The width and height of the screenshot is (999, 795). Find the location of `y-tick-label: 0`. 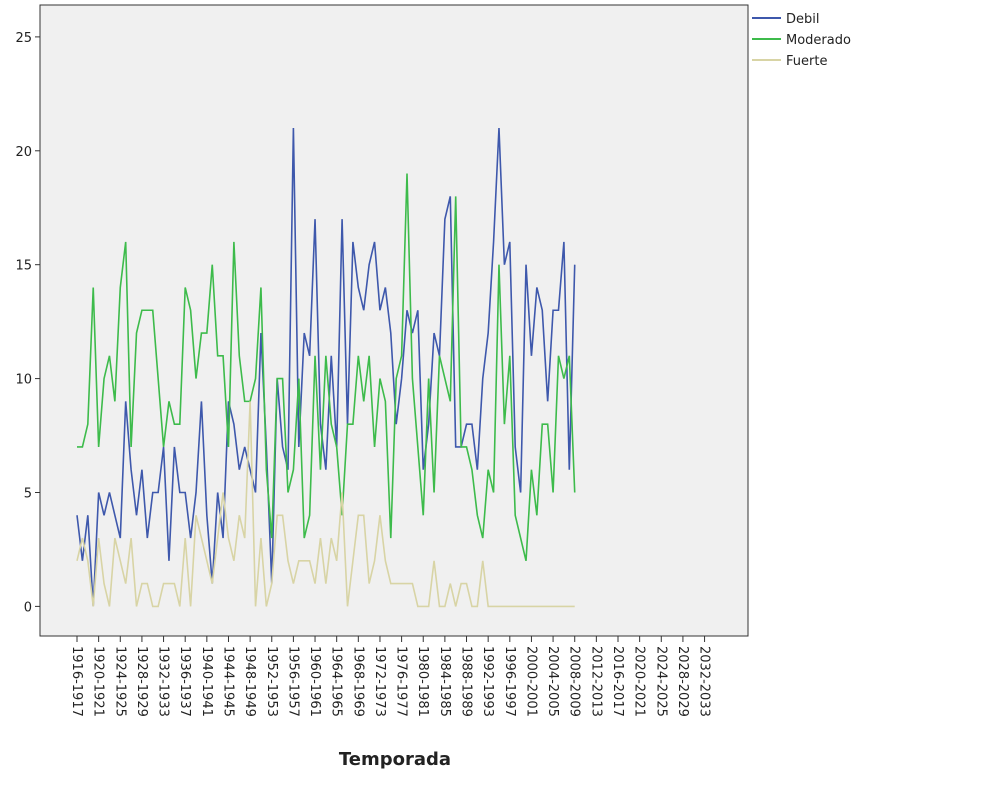

y-tick-label: 0 is located at coordinates (28, 607).